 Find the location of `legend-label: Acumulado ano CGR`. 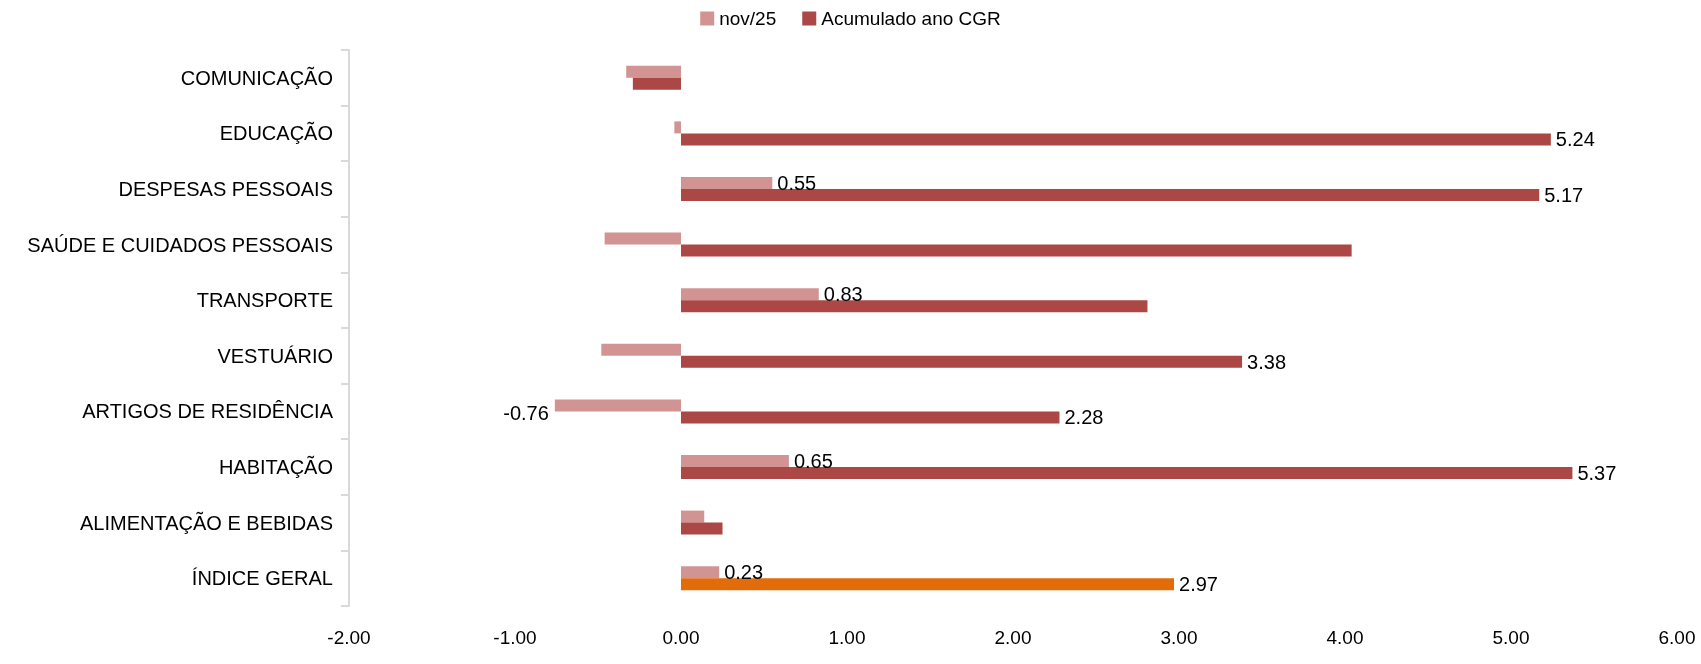

legend-label: Acumulado ano CGR is located at coordinates (911, 18).